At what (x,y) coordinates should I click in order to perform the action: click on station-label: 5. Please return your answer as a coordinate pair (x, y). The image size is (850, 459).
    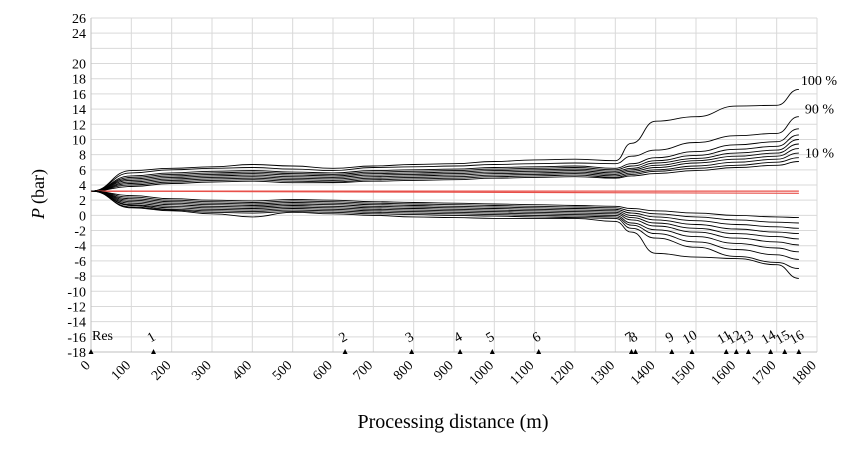
    Looking at the image, I should click on (491, 338).